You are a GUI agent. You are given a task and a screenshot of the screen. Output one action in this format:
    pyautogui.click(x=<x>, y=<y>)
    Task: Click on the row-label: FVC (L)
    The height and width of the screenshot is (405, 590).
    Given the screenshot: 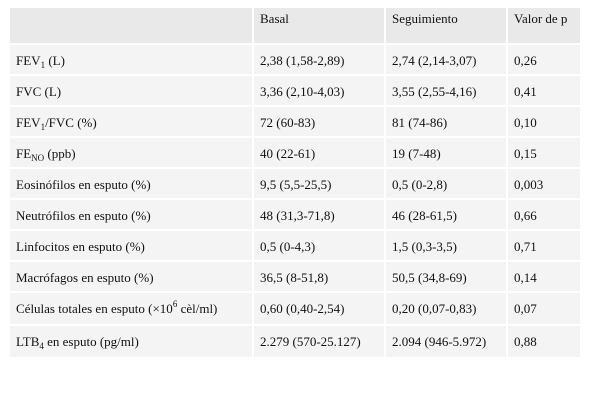 What is the action you would take?
    pyautogui.click(x=131, y=91)
    